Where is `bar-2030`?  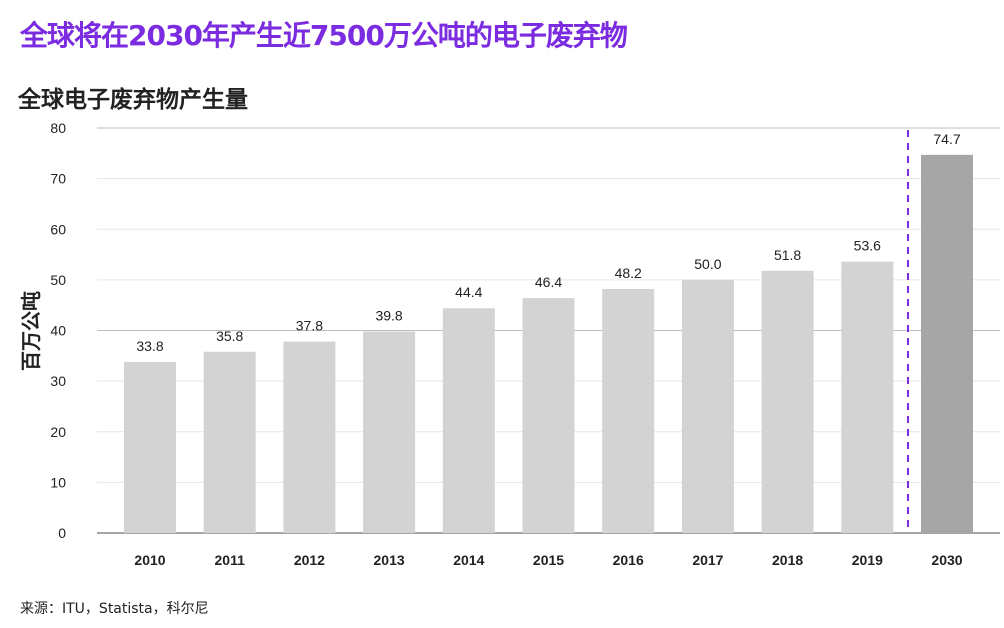 bar-2030 is located at coordinates (947, 344).